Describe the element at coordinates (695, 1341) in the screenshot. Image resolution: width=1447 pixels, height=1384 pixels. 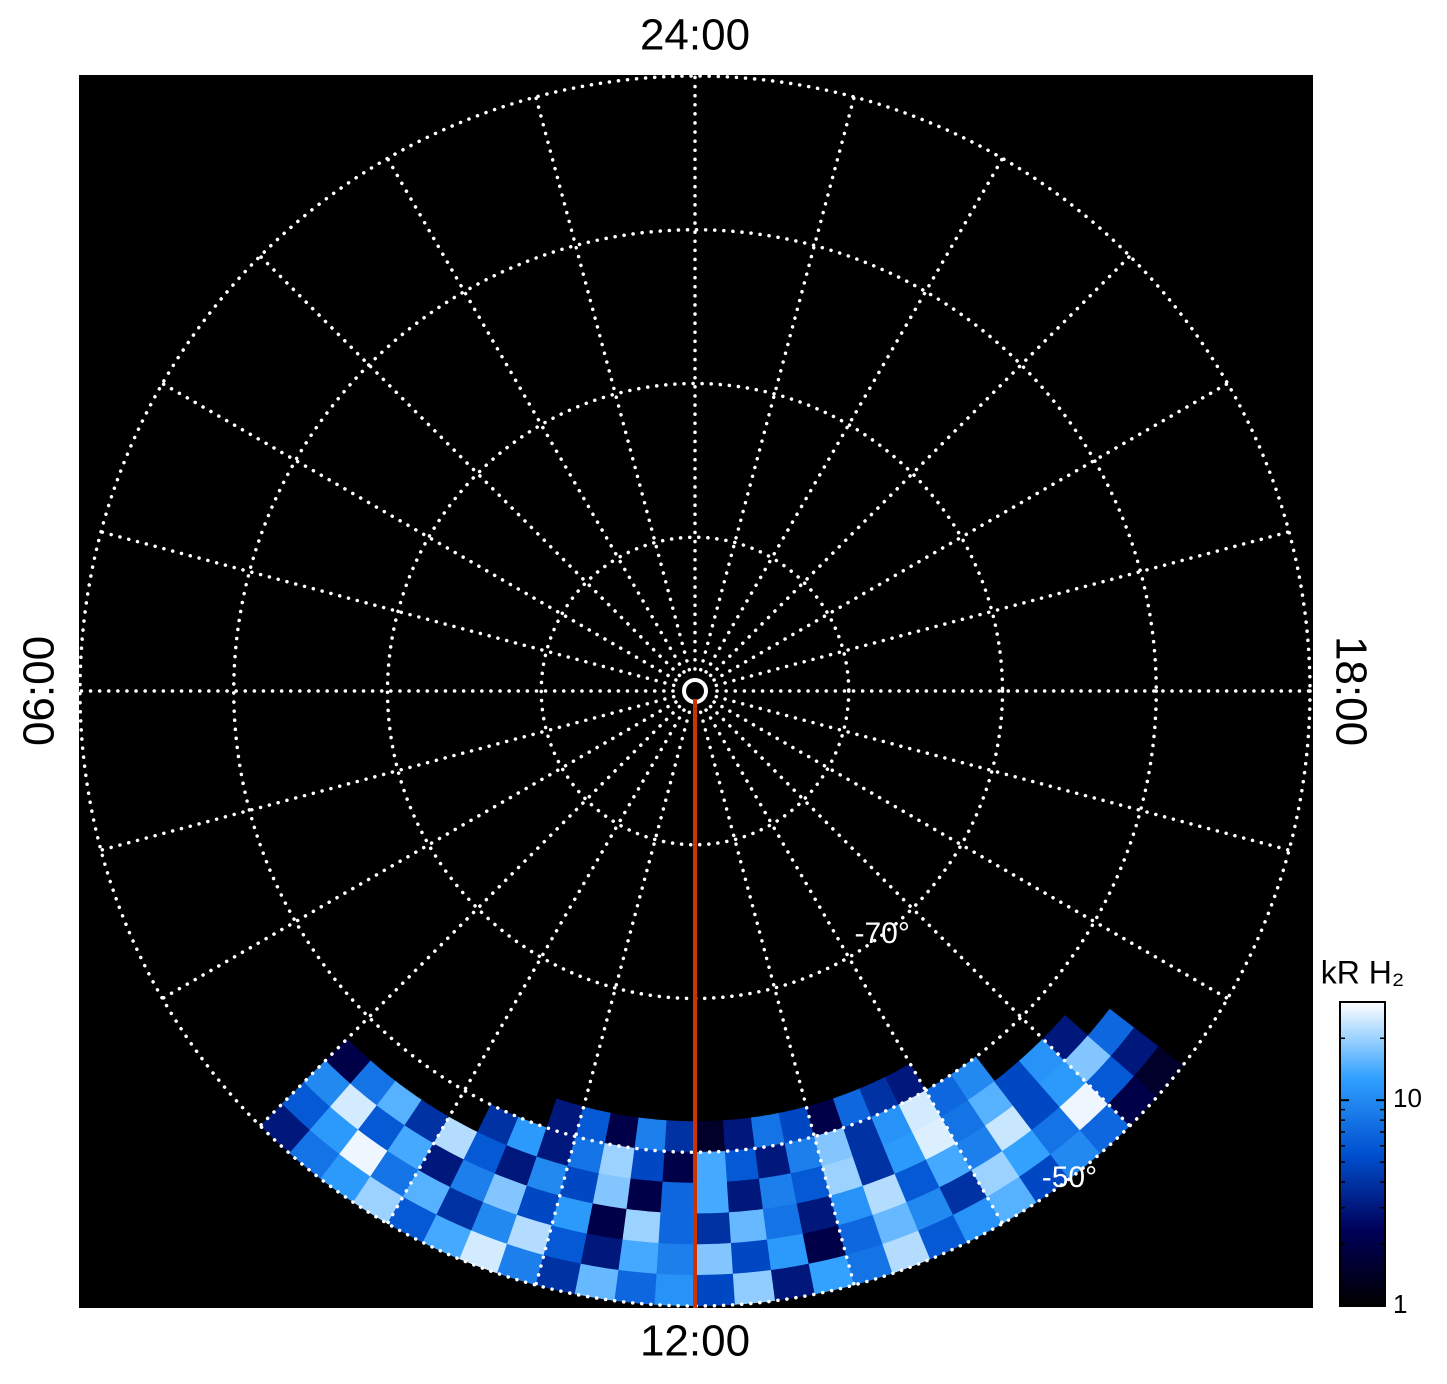
I see `hour-label: 12:00` at that location.